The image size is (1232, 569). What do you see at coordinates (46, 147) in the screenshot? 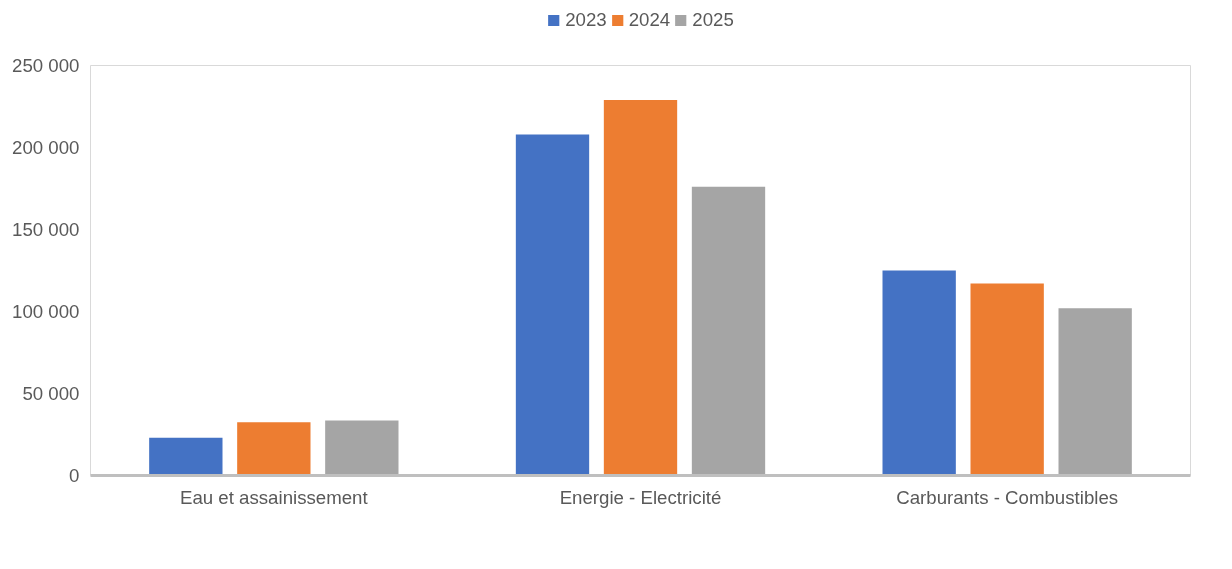
I see `y-tick-label: 200 000` at bounding box center [46, 147].